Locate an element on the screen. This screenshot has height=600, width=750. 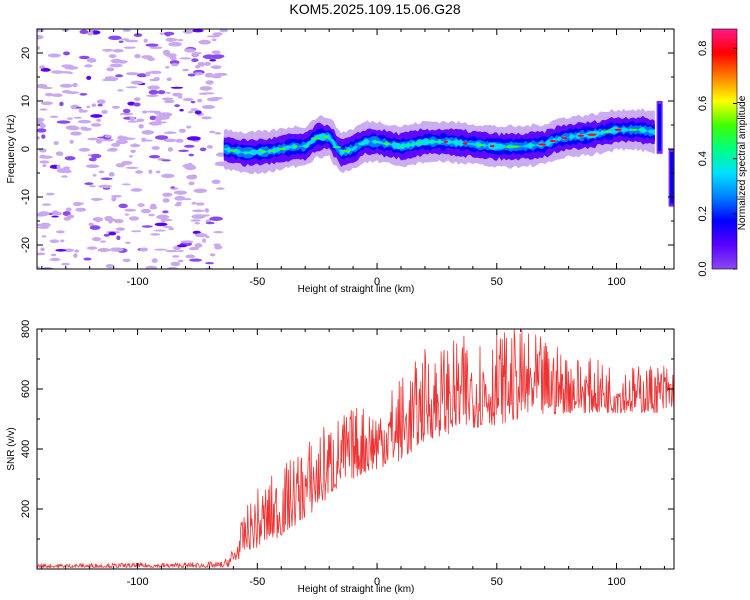
colorbar-tick-label: 0.2 is located at coordinates (703, 213).